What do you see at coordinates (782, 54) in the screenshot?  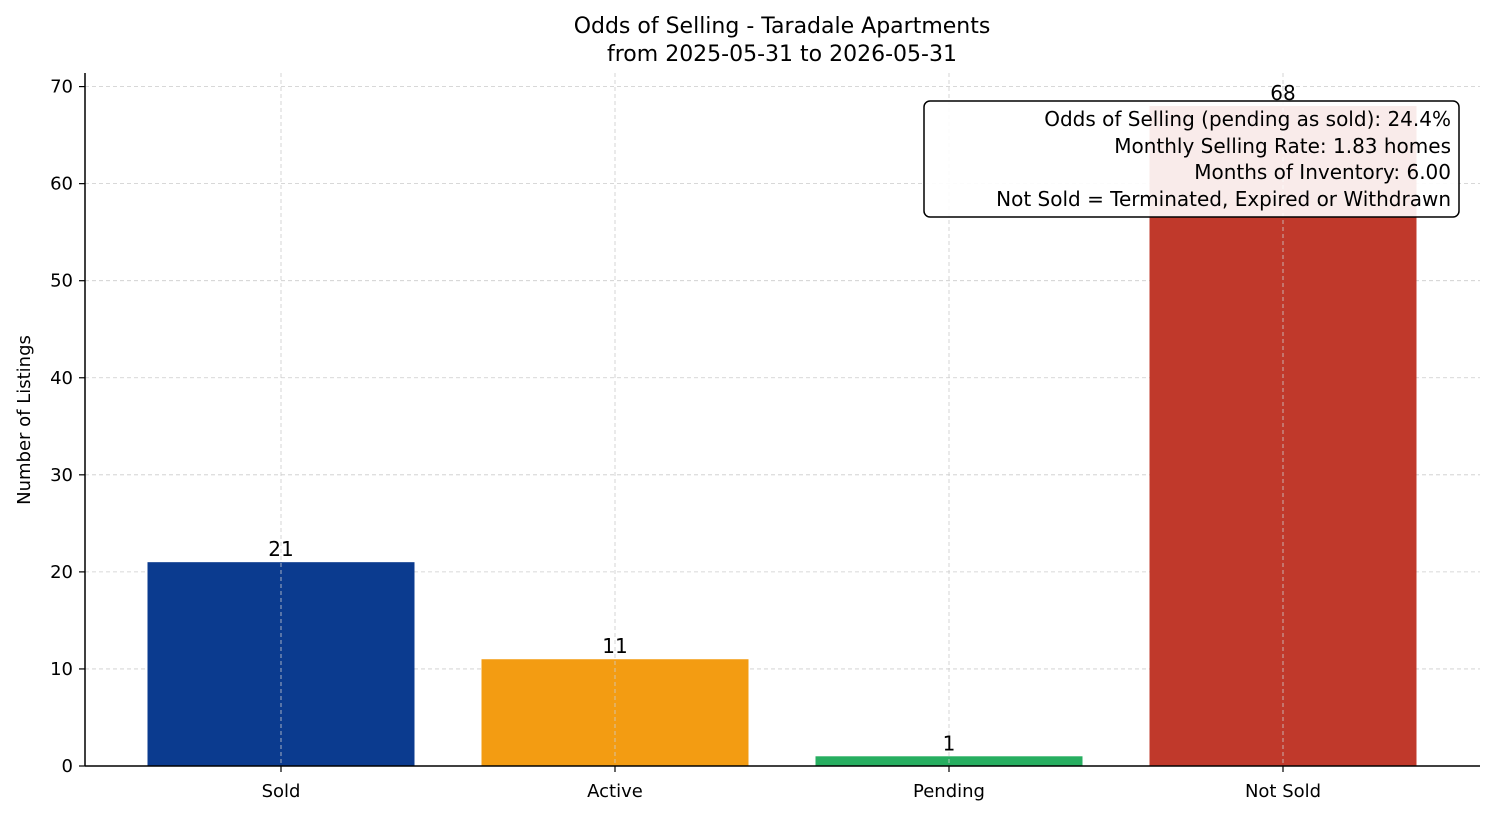 I see `chart-subtitle: from 2025-05-31 to 2026-05-31` at bounding box center [782, 54].